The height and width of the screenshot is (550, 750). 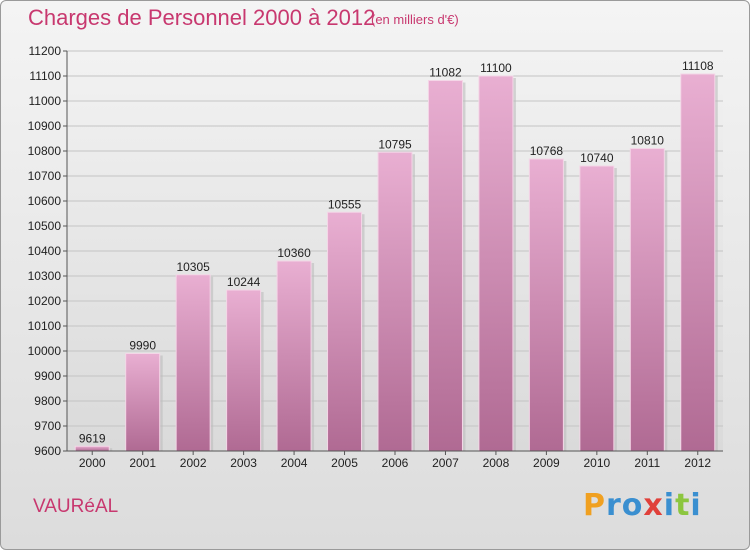 I want to click on x-tick-label: 2012, so click(x=697, y=463).